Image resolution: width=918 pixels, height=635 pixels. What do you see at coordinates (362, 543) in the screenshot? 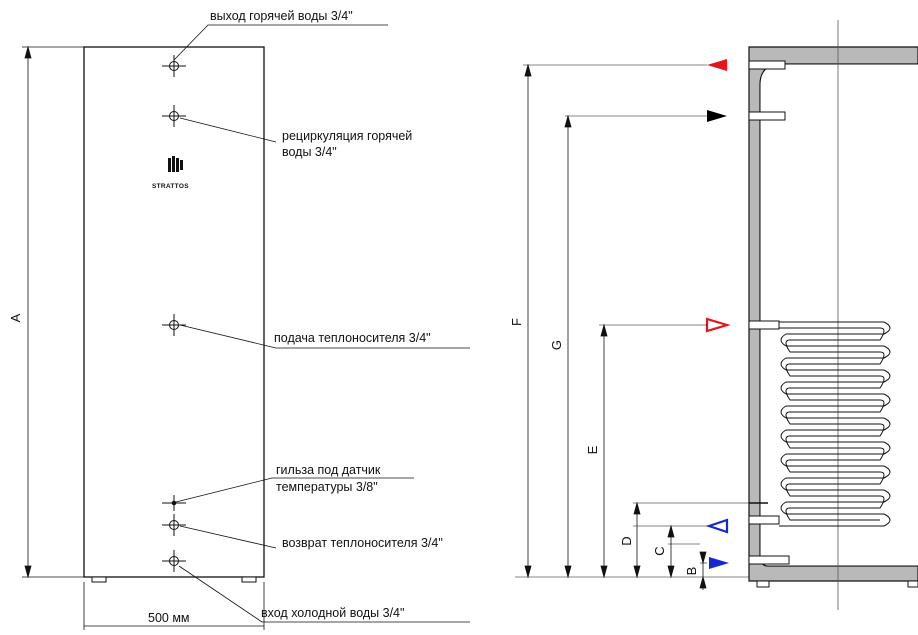
I see `label-heat-return: возврат теплоносителя 3/4"` at bounding box center [362, 543].